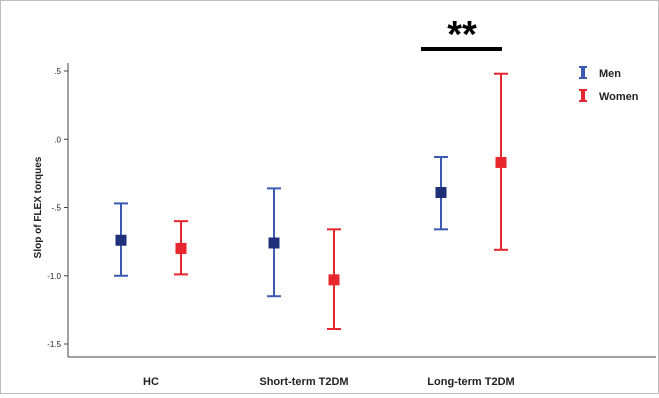 The image size is (659, 398). What do you see at coordinates (57, 71) in the screenshot?
I see `y-tick-label: .5` at bounding box center [57, 71].